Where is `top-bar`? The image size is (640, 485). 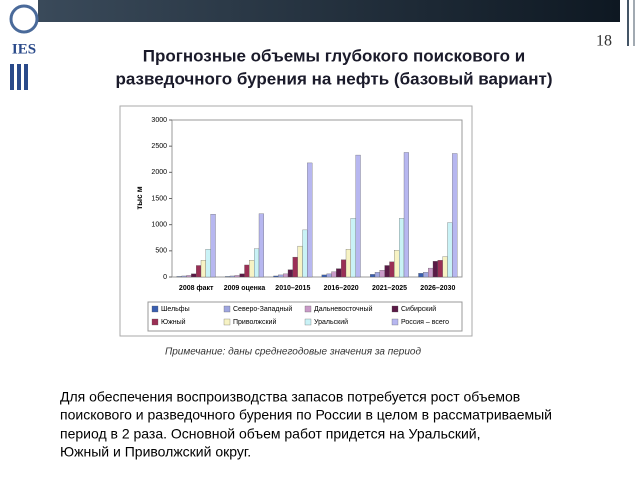 top-bar is located at coordinates (329, 11).